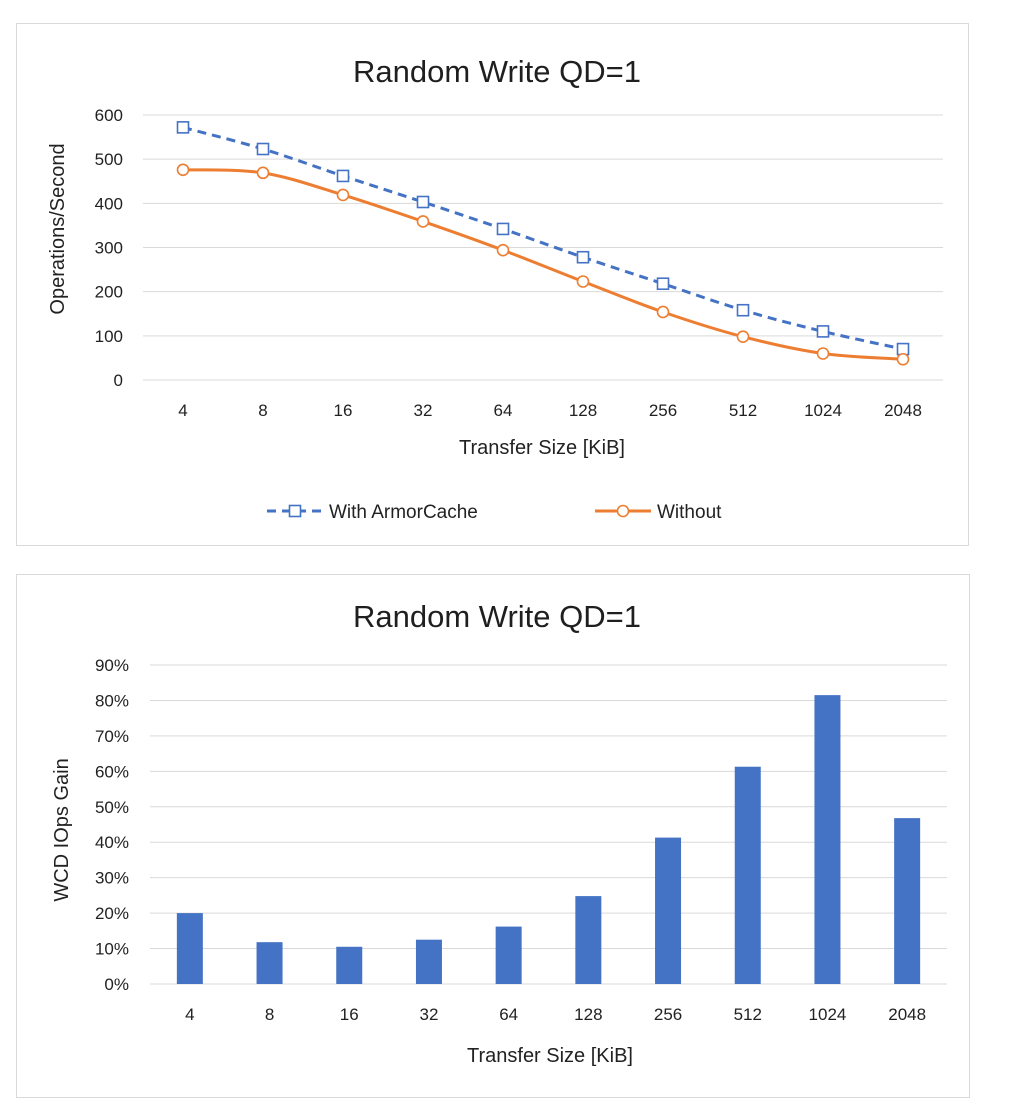 Image resolution: width=1012 pixels, height=1119 pixels. What do you see at coordinates (262, 410) in the screenshot?
I see `line-chart-x-tick: 8` at bounding box center [262, 410].